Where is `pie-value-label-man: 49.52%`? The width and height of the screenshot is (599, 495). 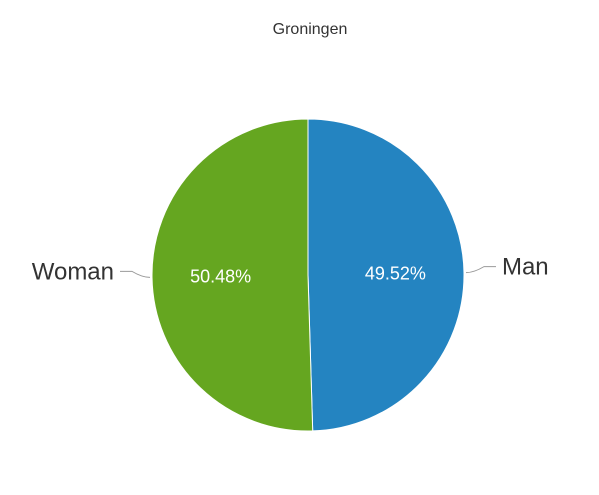 pie-value-label-man: 49.52% is located at coordinates (395, 274).